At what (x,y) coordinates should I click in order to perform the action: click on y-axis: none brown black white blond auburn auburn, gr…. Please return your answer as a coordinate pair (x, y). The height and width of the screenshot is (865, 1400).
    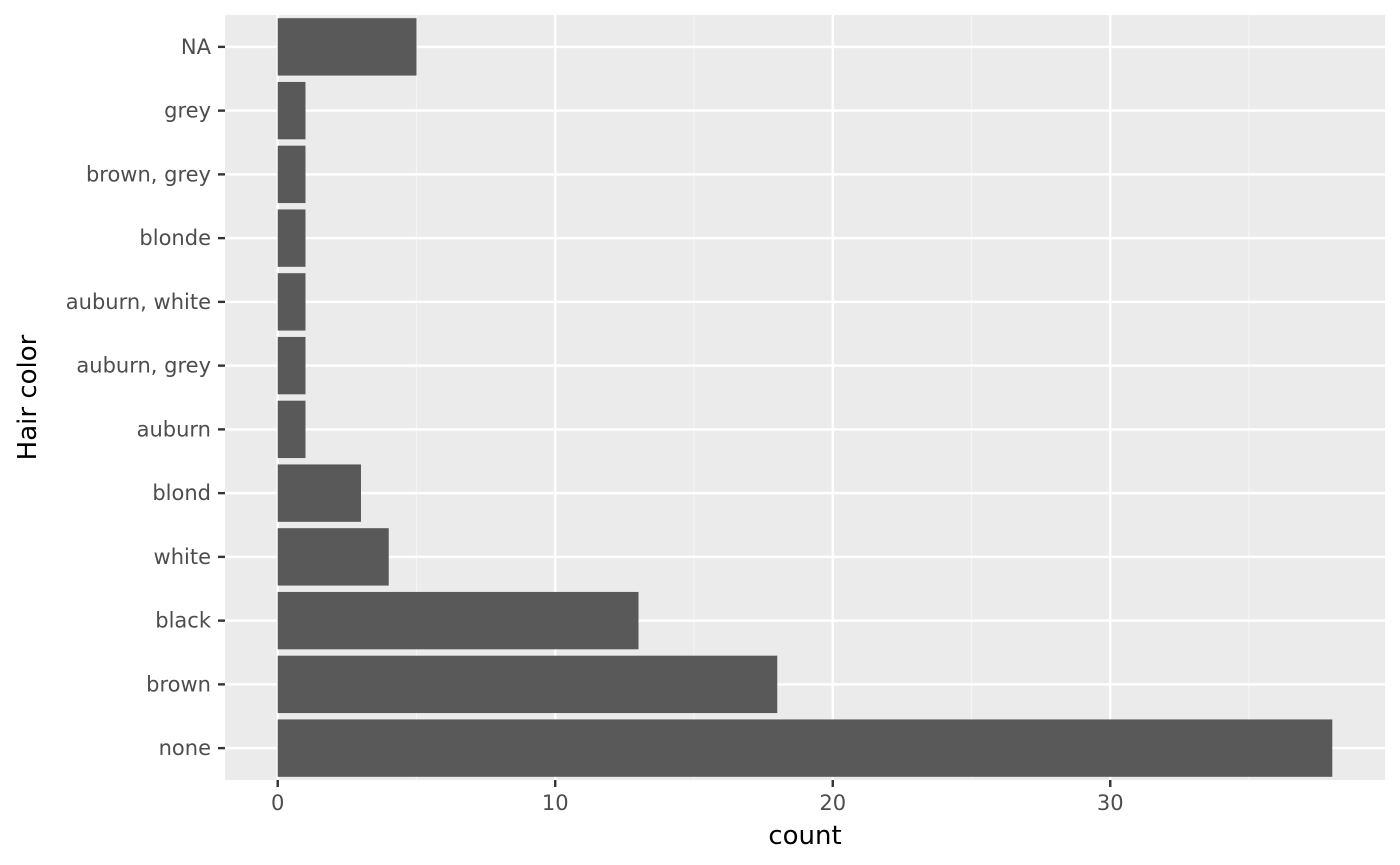
    Looking at the image, I should click on (145, 397).